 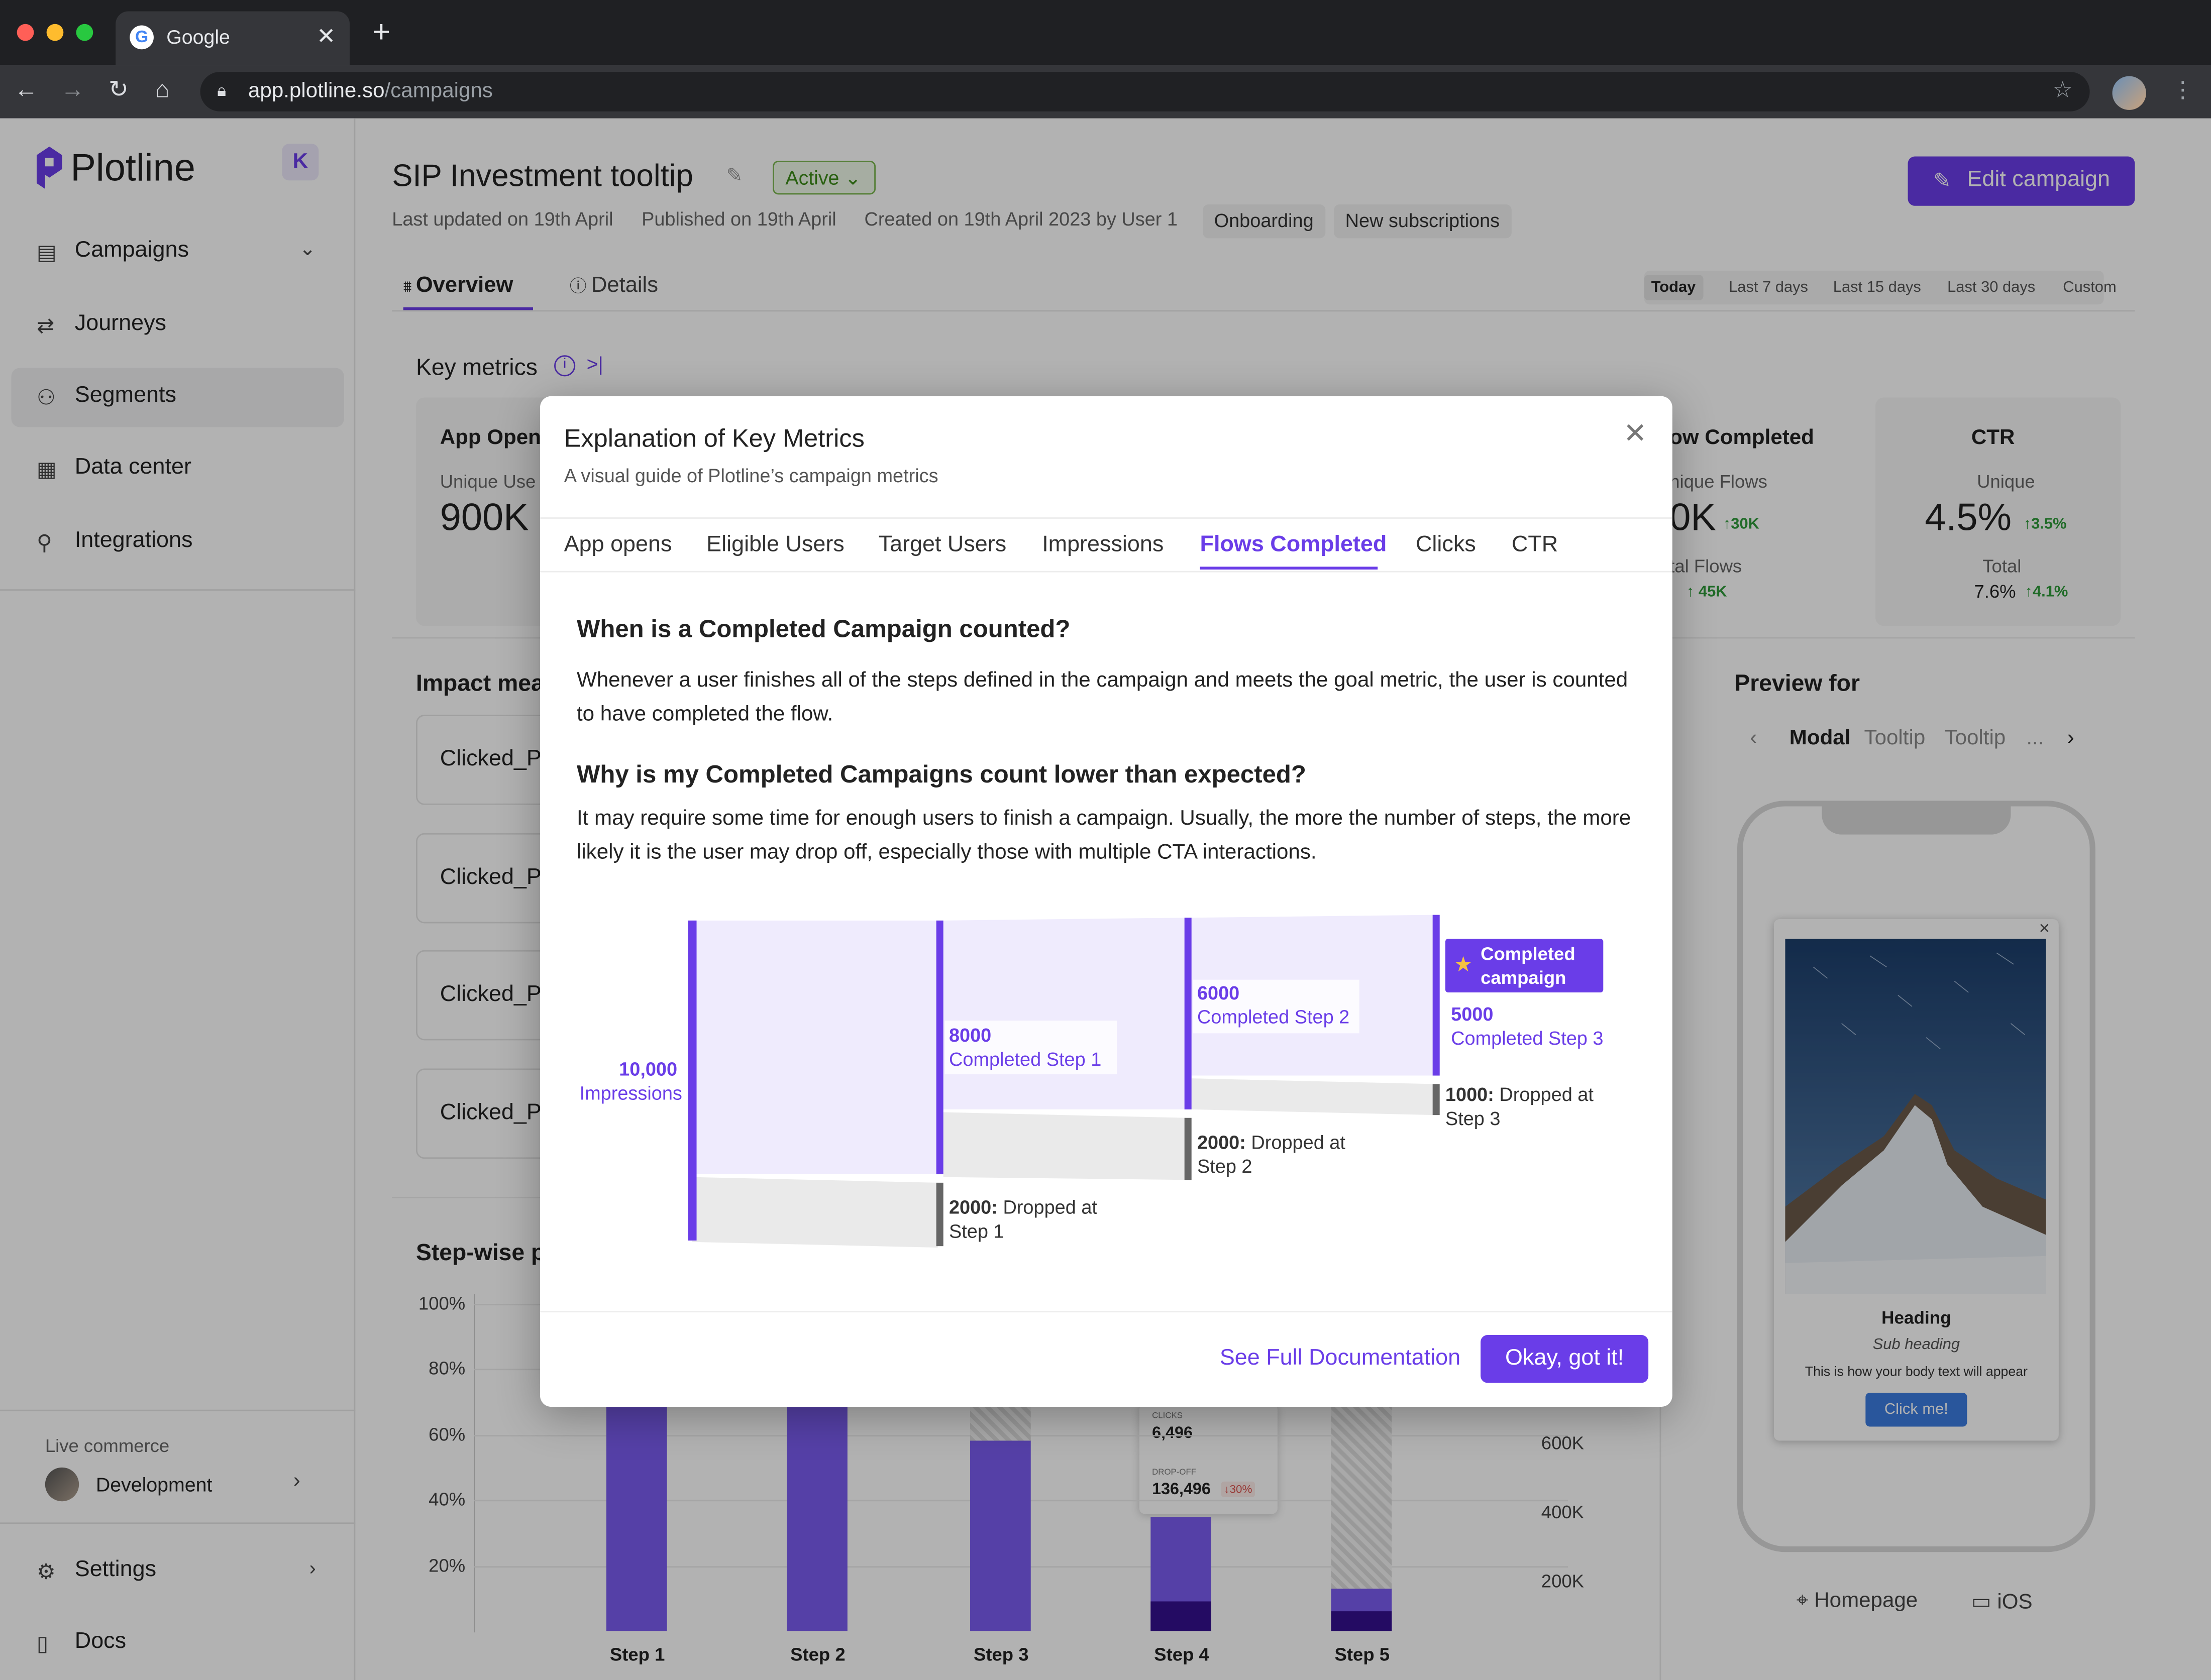 I want to click on published-text: Published on 19th April, so click(x=739, y=219).